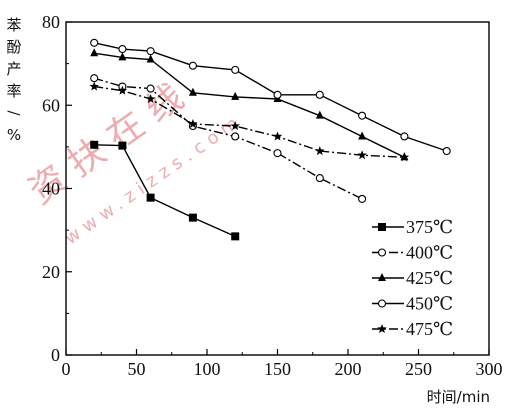 This screenshot has width=506, height=408. I want to click on legend-item: 450℃, so click(412, 304).